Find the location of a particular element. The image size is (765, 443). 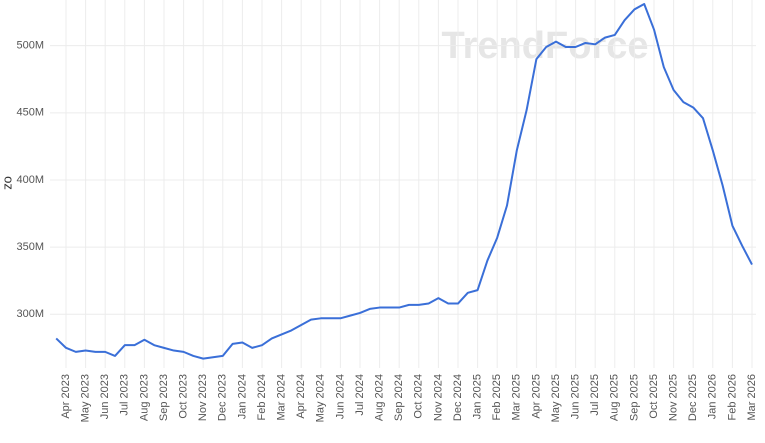

x-tick-label: Dec 2023 is located at coordinates (223, 397).